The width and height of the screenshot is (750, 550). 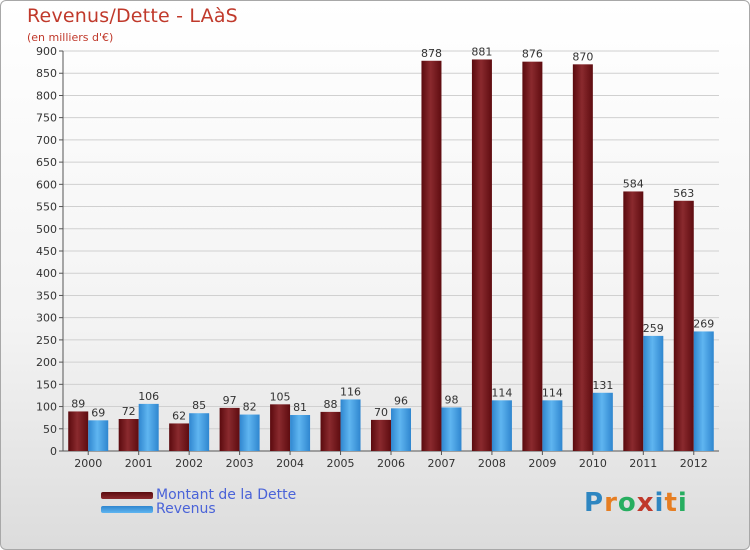 What do you see at coordinates (683, 193) in the screenshot?
I see `data-label-dette: 563` at bounding box center [683, 193].